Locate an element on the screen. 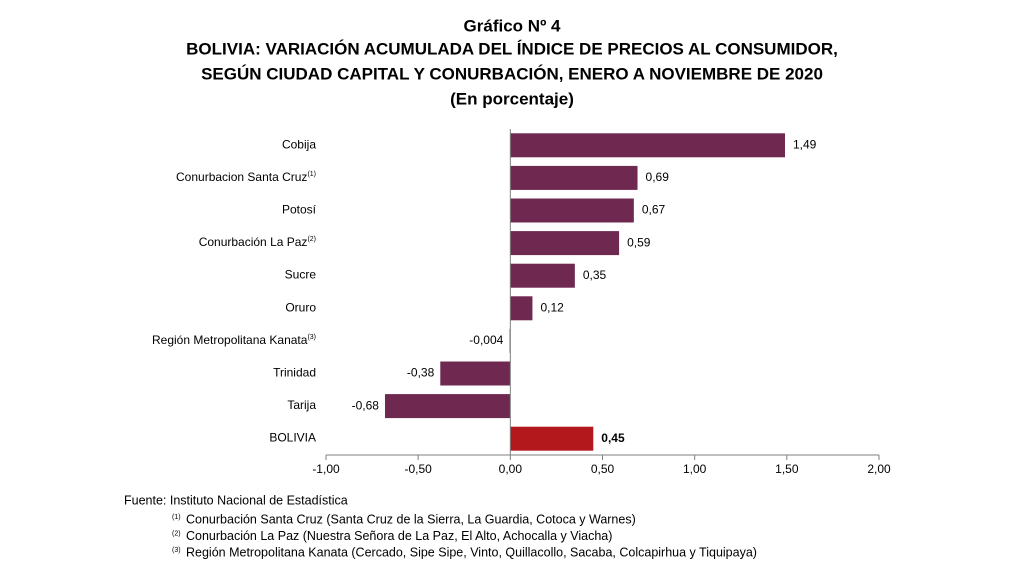  category-note: (2) is located at coordinates (311, 239).